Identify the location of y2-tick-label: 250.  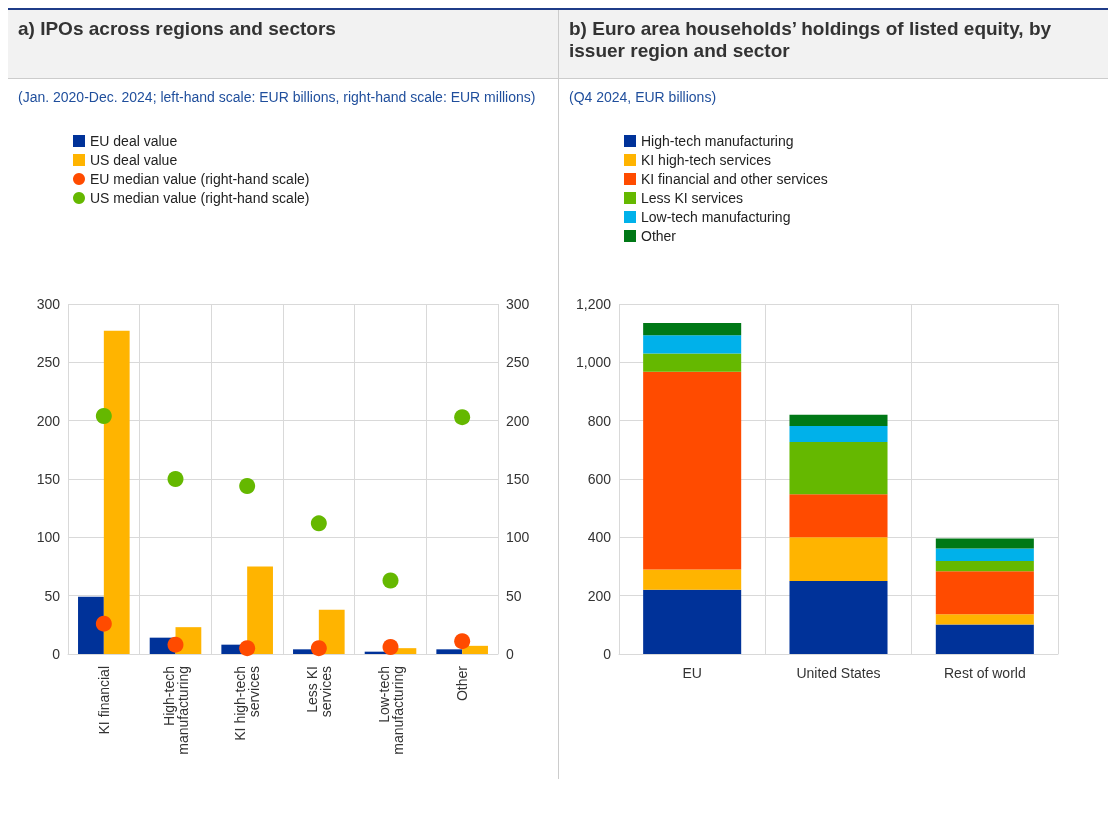
(518, 362).